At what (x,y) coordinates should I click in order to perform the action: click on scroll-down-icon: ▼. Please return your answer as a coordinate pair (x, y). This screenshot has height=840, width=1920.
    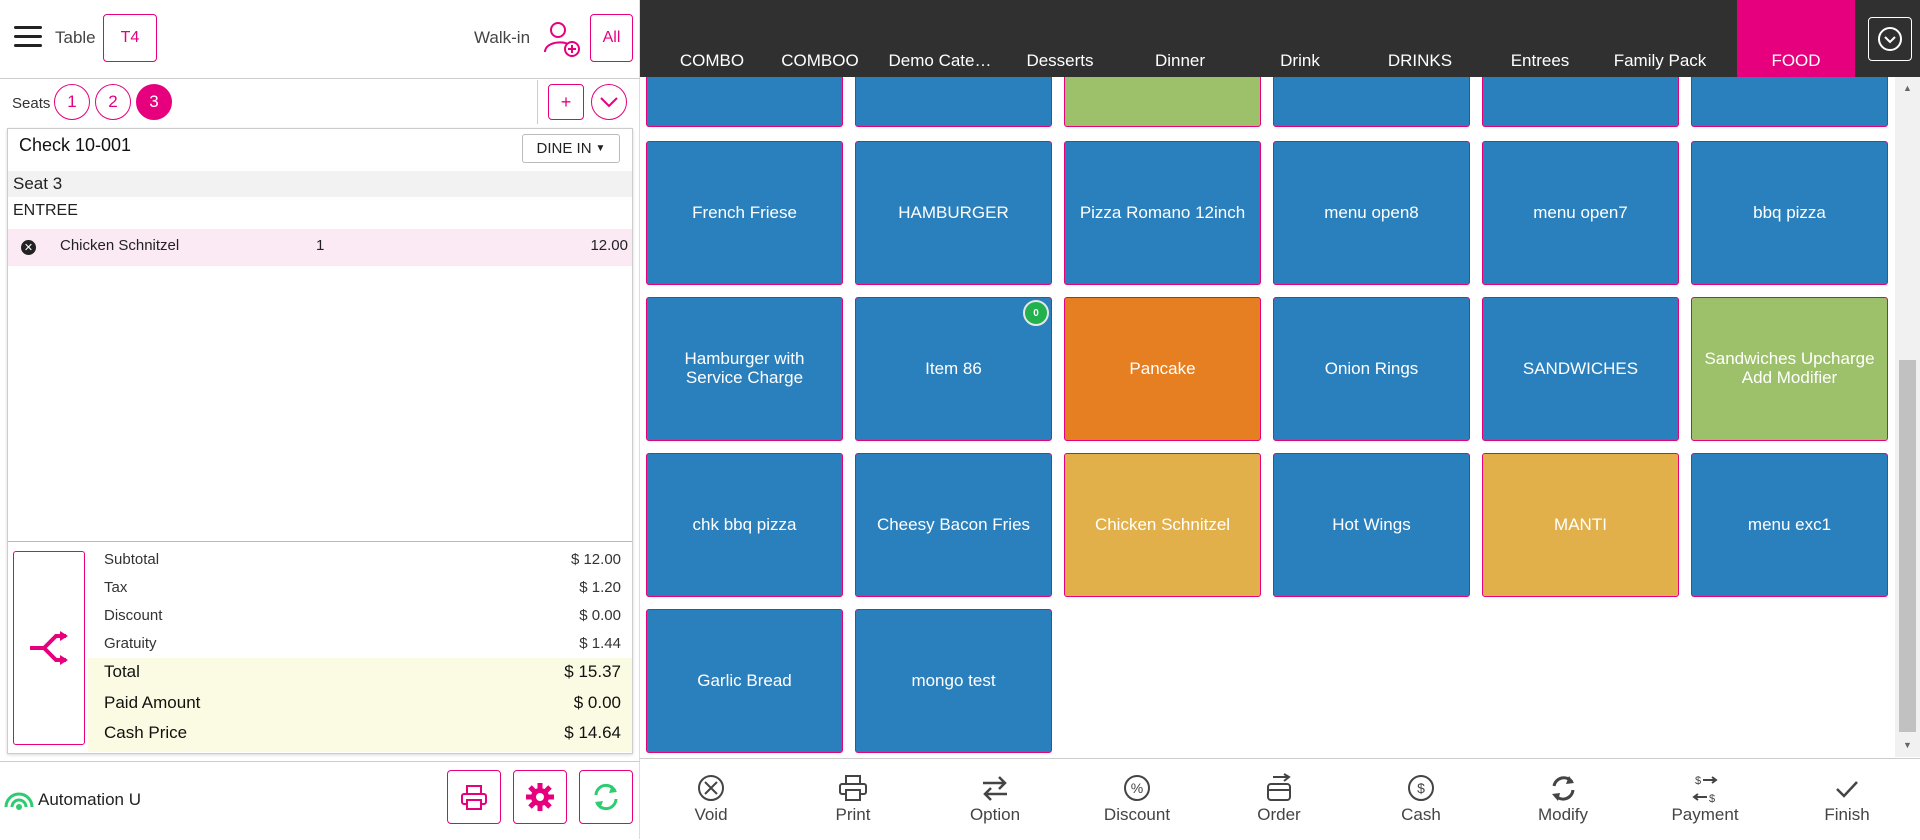
    Looking at the image, I should click on (1907, 745).